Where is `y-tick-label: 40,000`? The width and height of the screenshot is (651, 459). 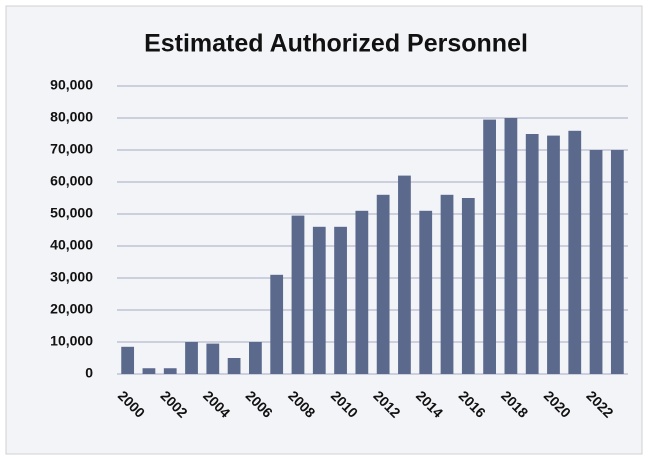 y-tick-label: 40,000 is located at coordinates (71, 245).